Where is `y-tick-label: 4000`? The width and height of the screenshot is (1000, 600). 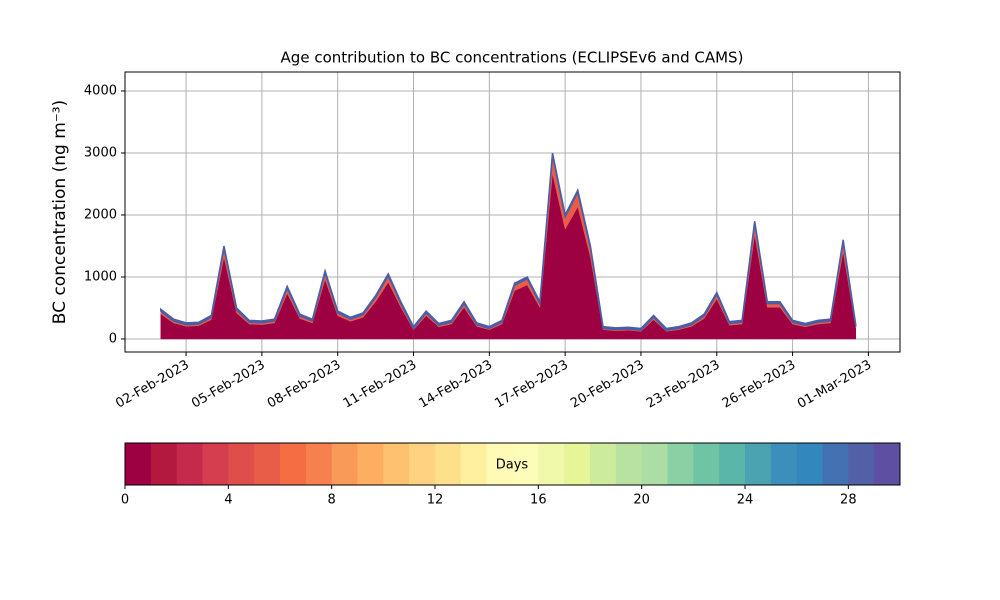 y-tick-label: 4000 is located at coordinates (100, 90).